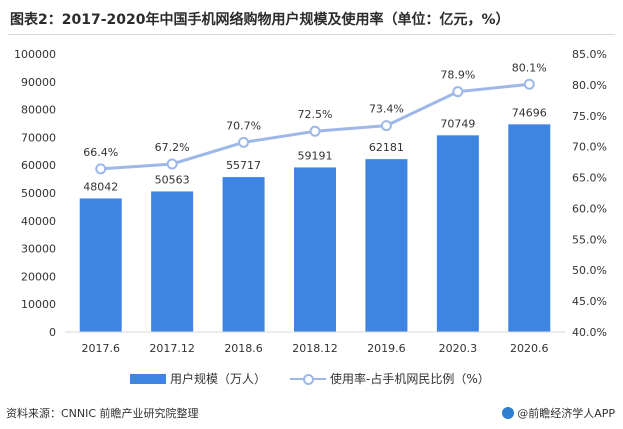 This screenshot has width=623, height=429. Describe the element at coordinates (589, 178) in the screenshot. I see `right-tick-label: 65.0%` at that location.